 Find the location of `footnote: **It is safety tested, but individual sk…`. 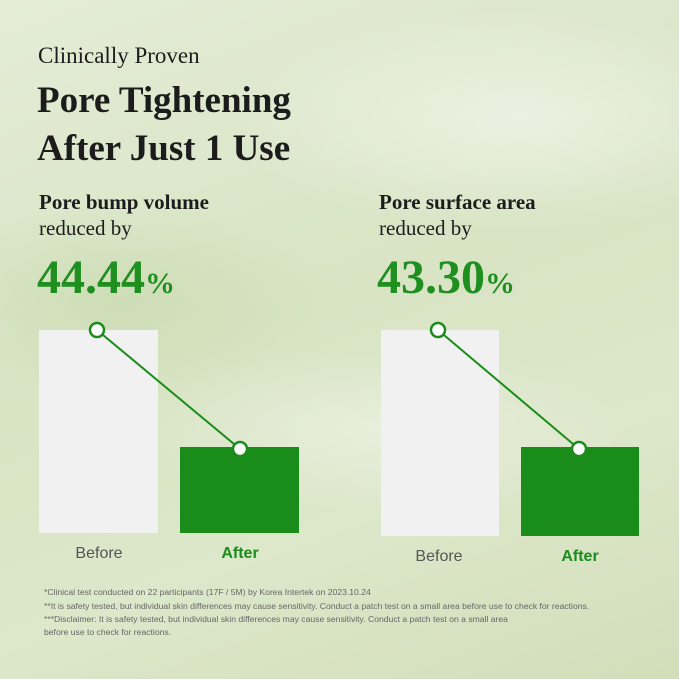

footnote: **It is safety tested, but individual sk… is located at coordinates (316, 606).